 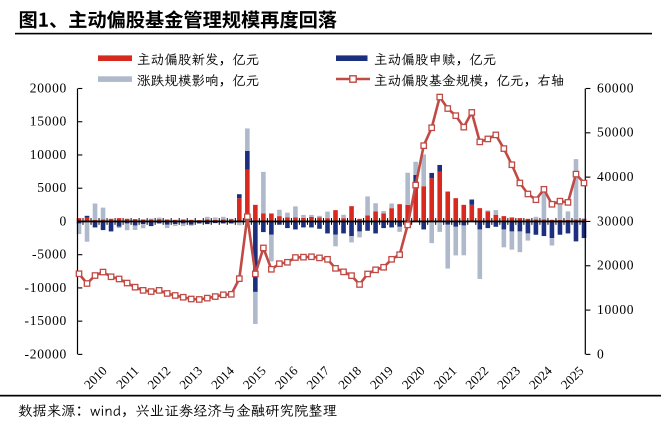 What do you see at coordinates (615, 176) in the screenshot?
I see `svg-text: 40000` at bounding box center [615, 176].